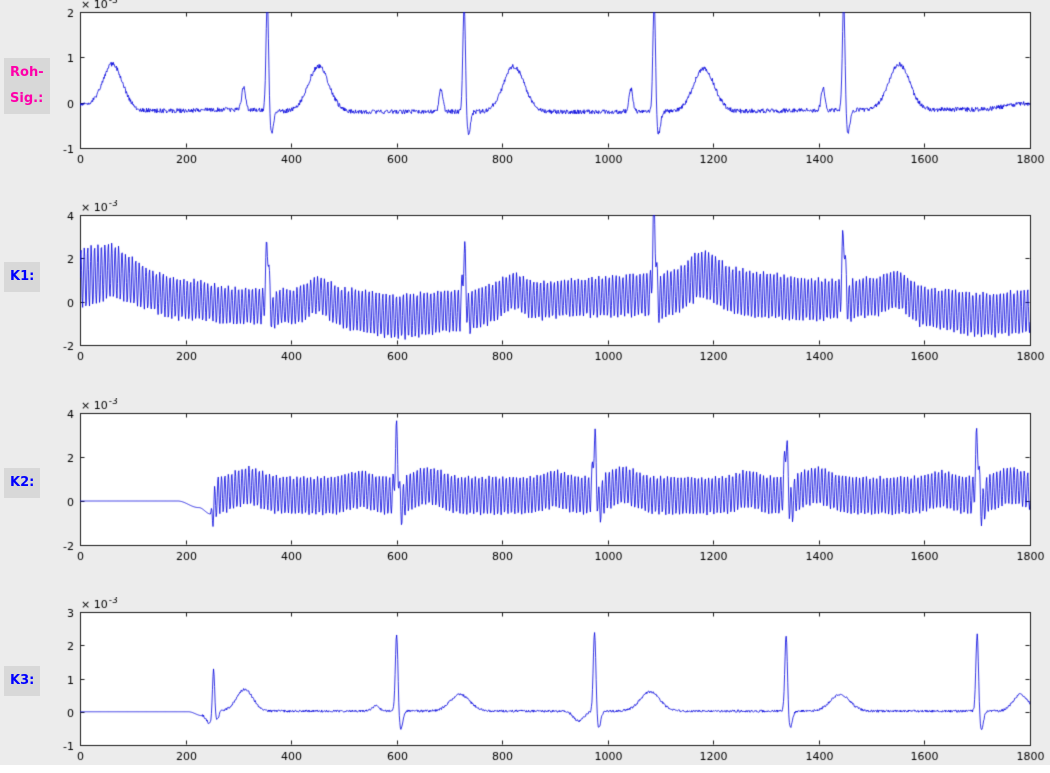  I want to click on signal-label-line: K1:, so click(22, 276).